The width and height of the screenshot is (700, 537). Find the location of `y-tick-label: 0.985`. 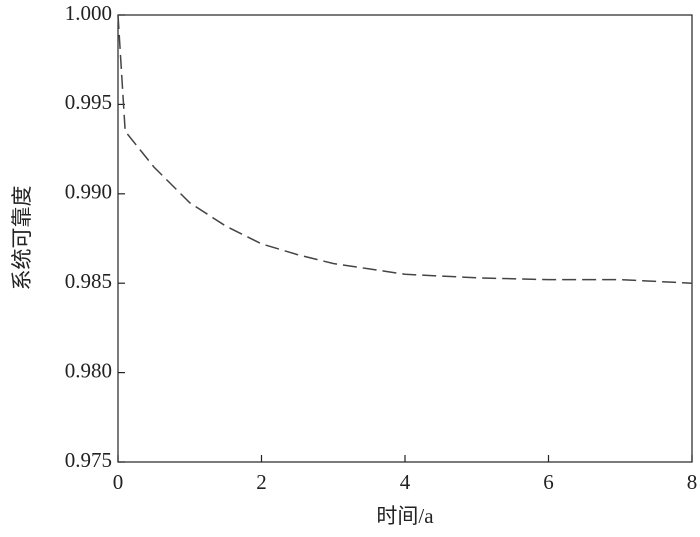

y-tick-label: 0.985 is located at coordinates (88, 281).